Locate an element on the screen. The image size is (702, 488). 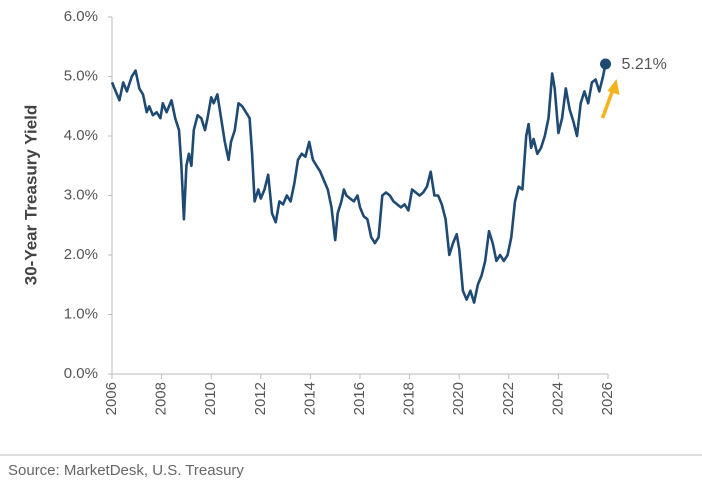
source: Source: MarketDesk, U.S. Treasury is located at coordinates (126, 470).